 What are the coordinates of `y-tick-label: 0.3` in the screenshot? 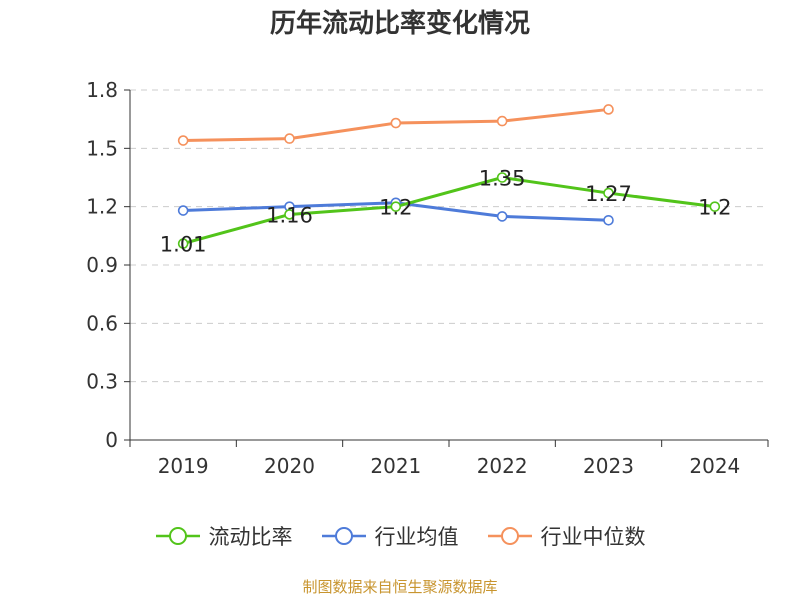 It's located at (102, 382).